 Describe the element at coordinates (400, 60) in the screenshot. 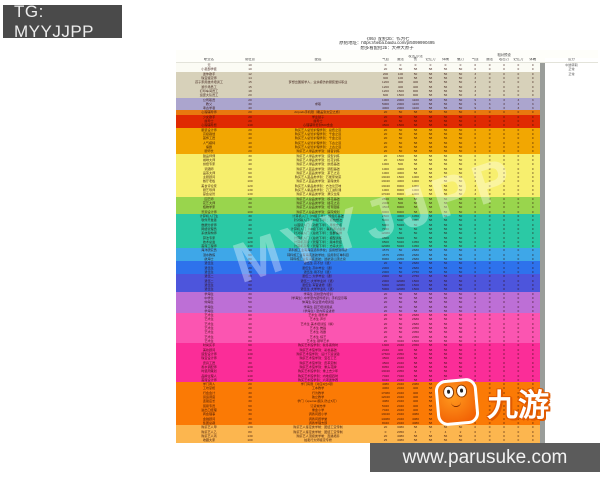

I see `column-header: 魔法` at that location.